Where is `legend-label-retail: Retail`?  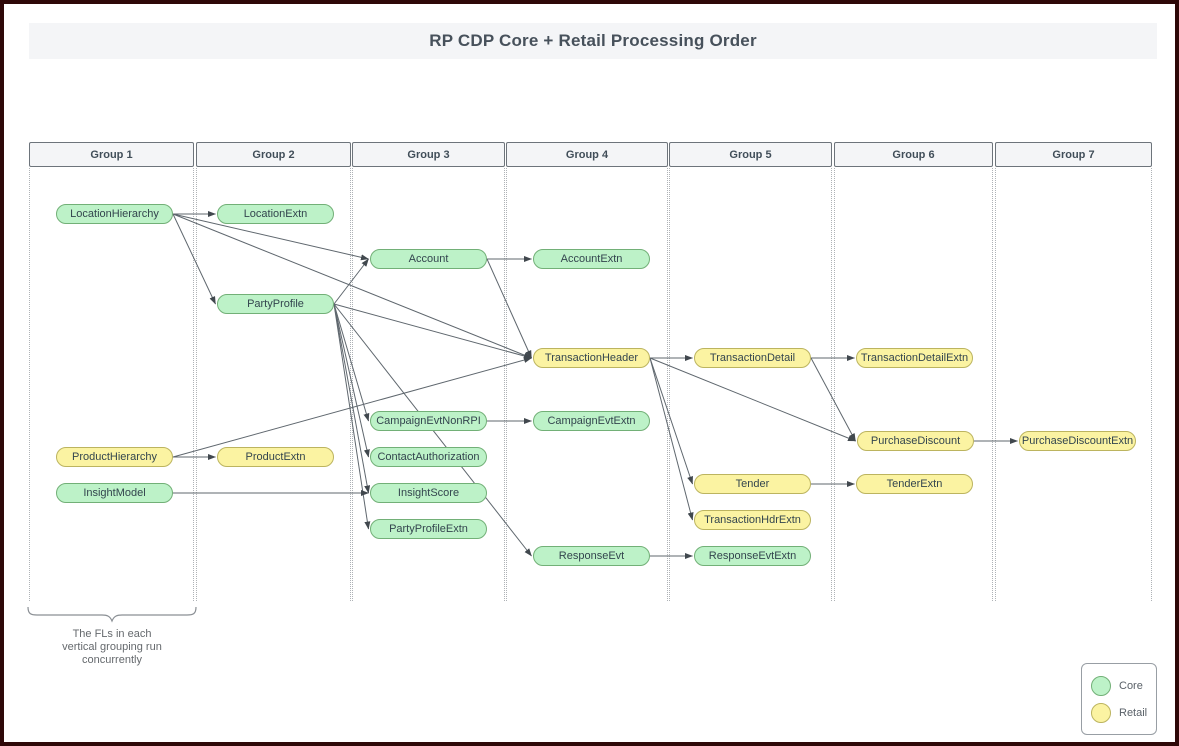 legend-label-retail: Retail is located at coordinates (1133, 712).